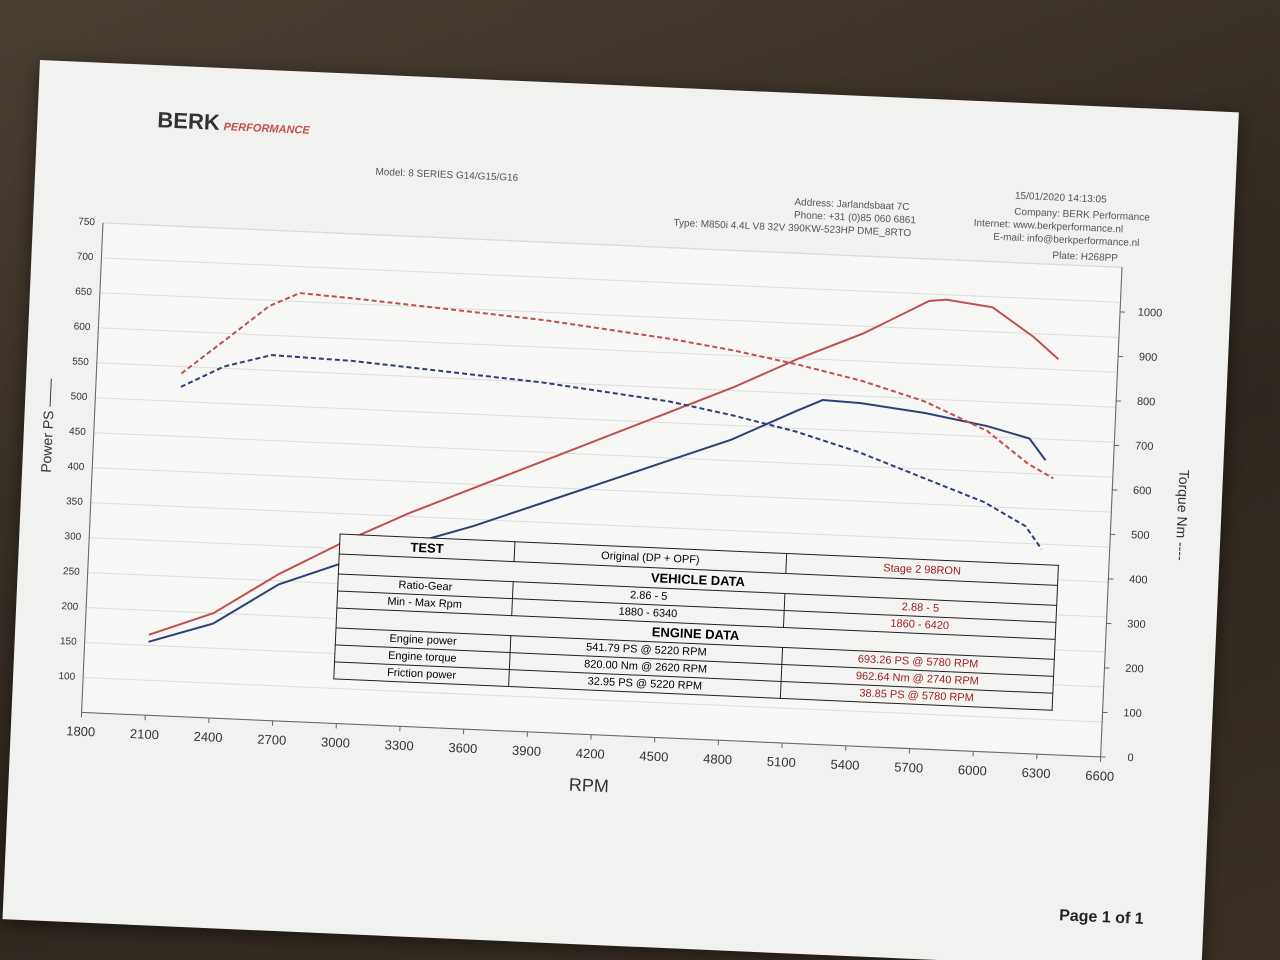  Describe the element at coordinates (75, 502) in the screenshot. I see `y-tick-label: 350` at that location.